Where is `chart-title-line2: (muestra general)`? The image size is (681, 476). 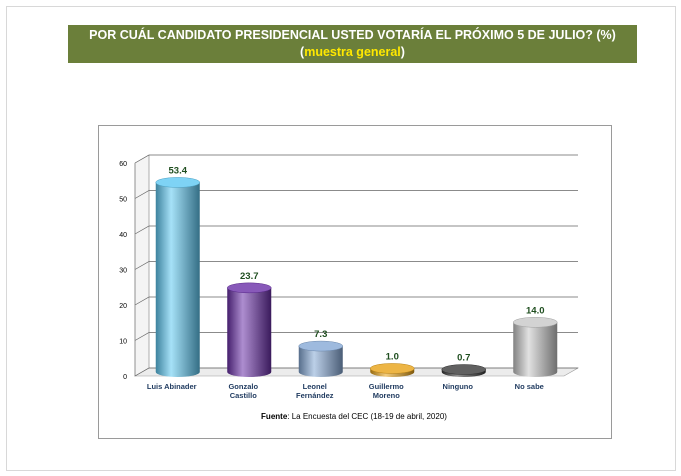 chart-title-line2: (muestra general) is located at coordinates (352, 52).